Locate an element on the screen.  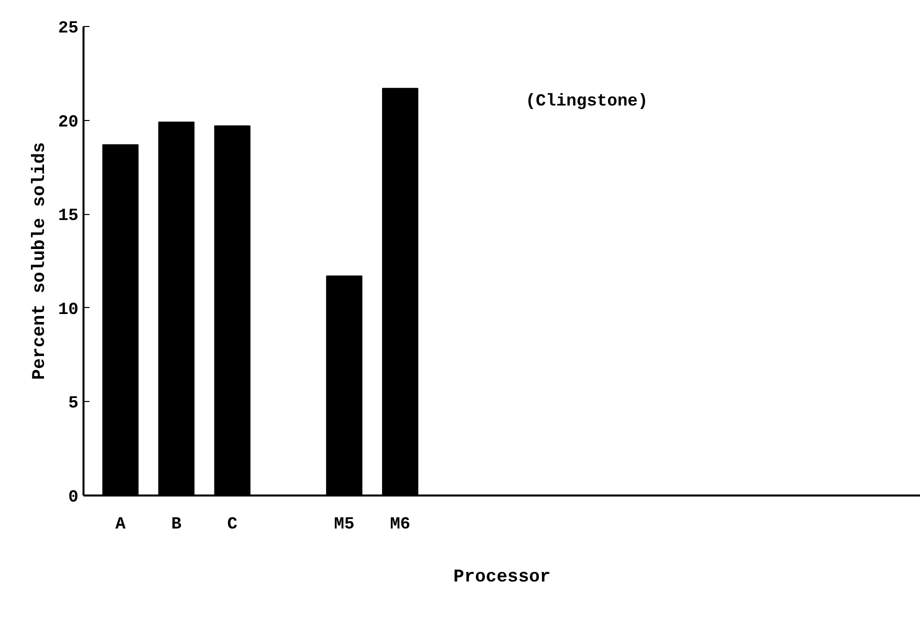
x-axis-title: Processor is located at coordinates (502, 578).